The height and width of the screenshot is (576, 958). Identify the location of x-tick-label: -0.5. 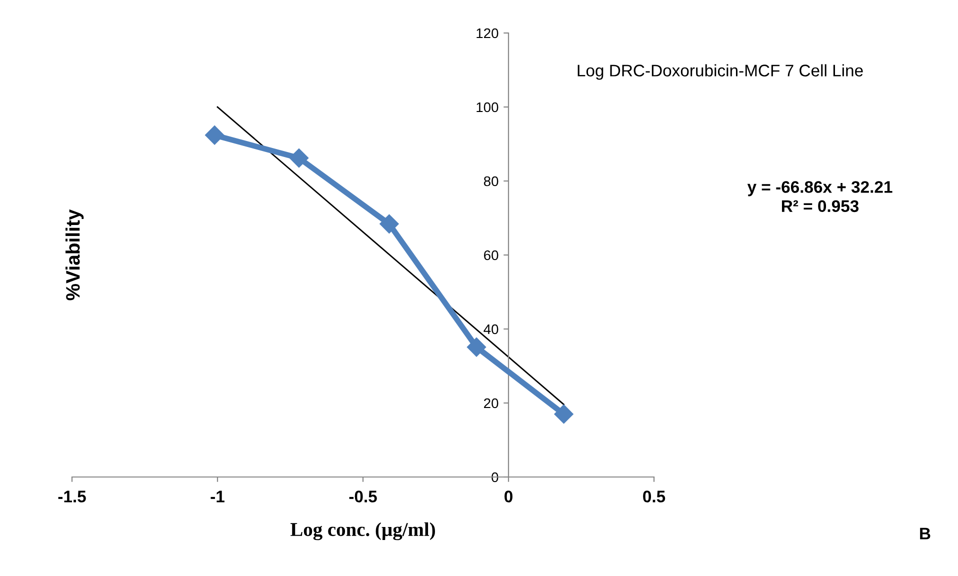
(363, 496).